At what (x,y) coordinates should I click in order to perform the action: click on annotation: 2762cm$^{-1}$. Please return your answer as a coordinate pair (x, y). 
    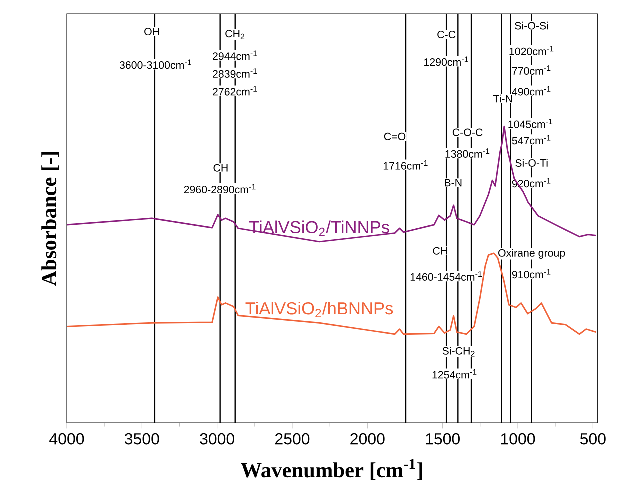
    Looking at the image, I should click on (235, 91).